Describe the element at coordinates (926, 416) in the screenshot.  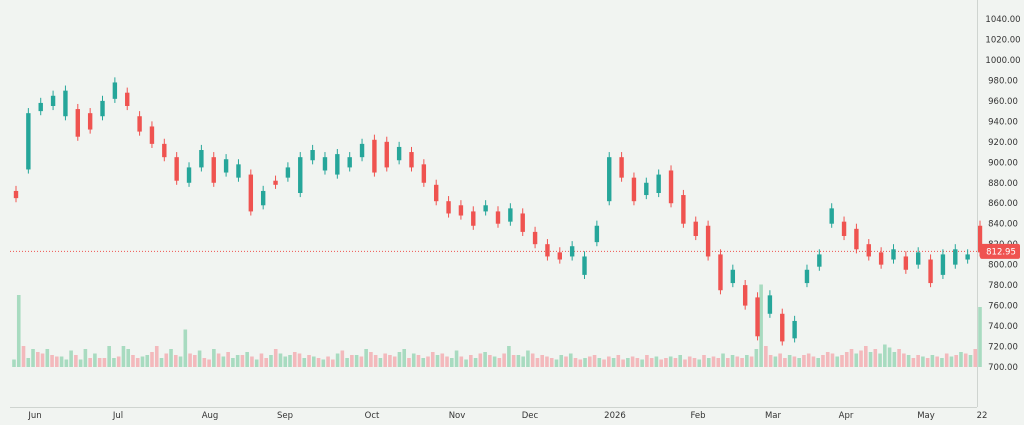
I see `x-tick-label: May` at that location.